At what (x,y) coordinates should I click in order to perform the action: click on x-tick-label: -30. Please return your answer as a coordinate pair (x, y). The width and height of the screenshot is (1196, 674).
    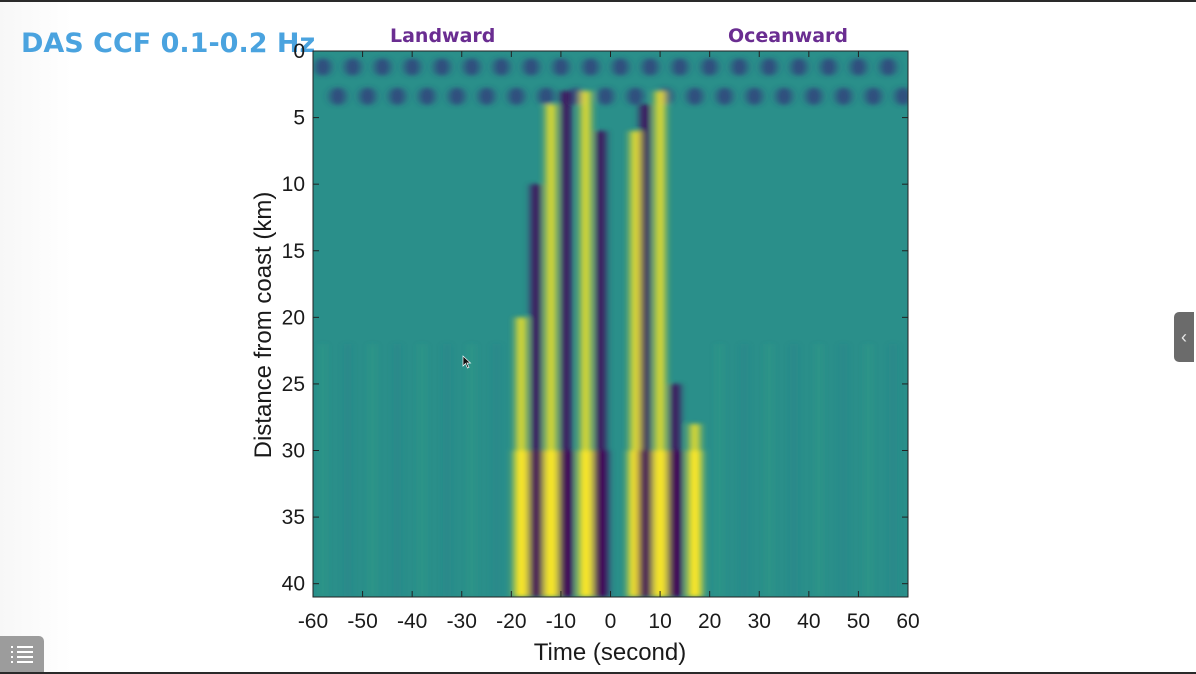
    Looking at the image, I should click on (462, 621).